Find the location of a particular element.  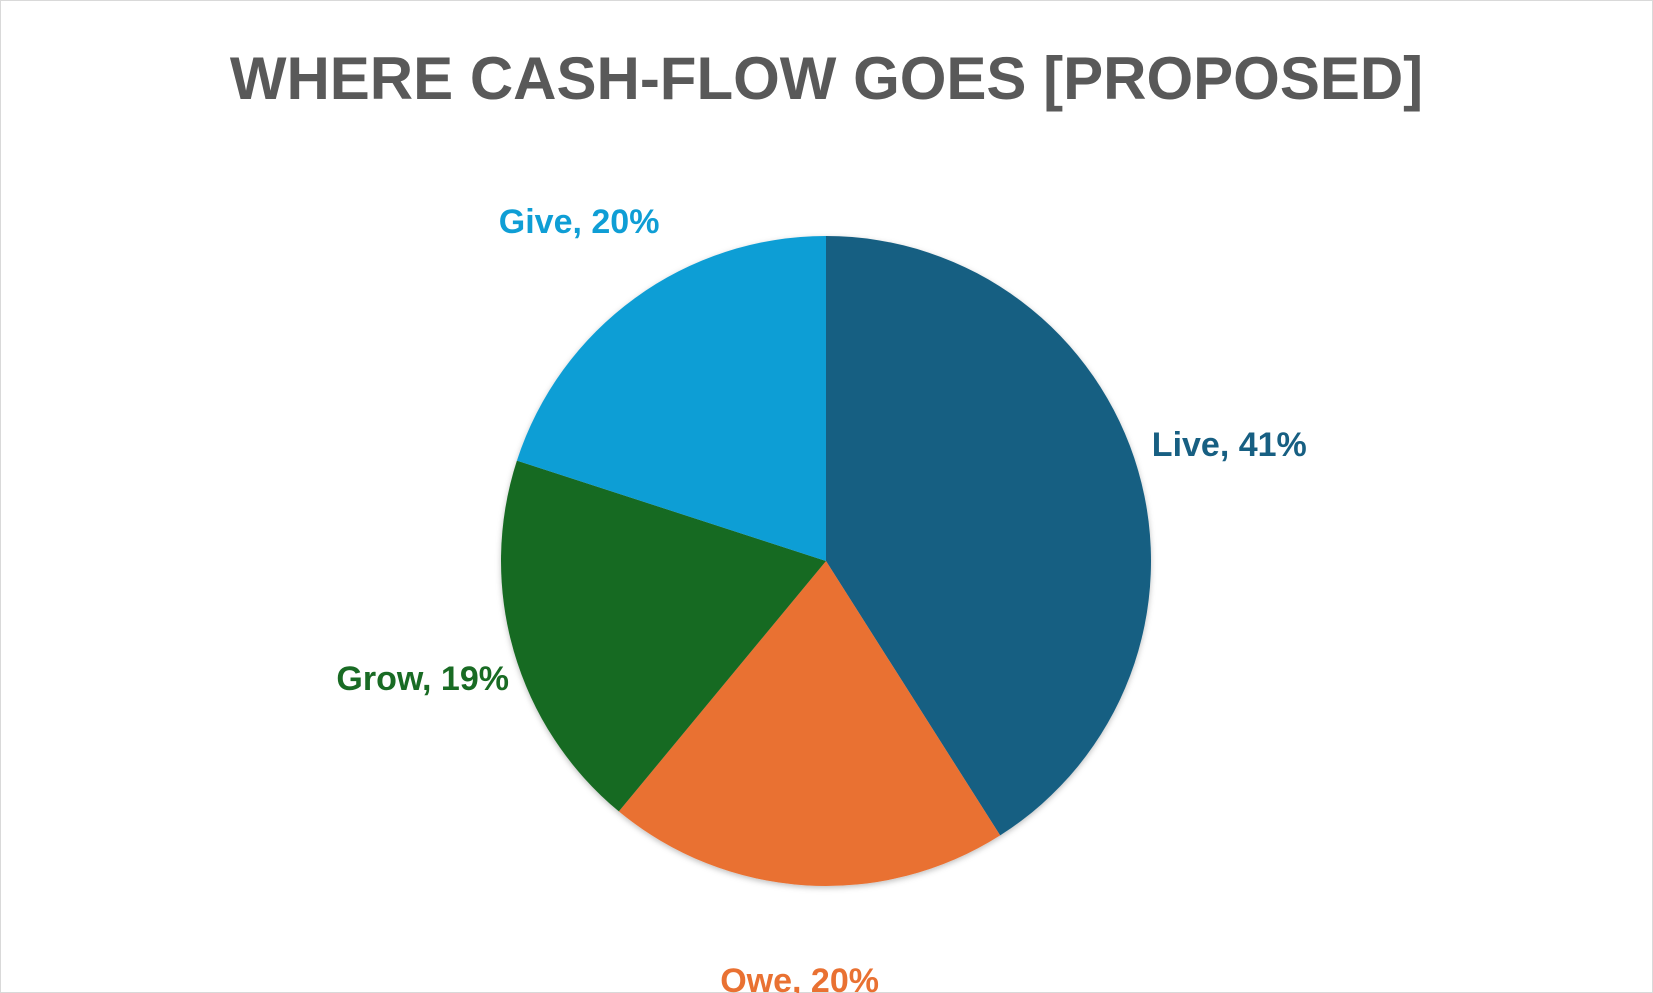

data-label-grow: Grow, 19% is located at coordinates (422, 679).